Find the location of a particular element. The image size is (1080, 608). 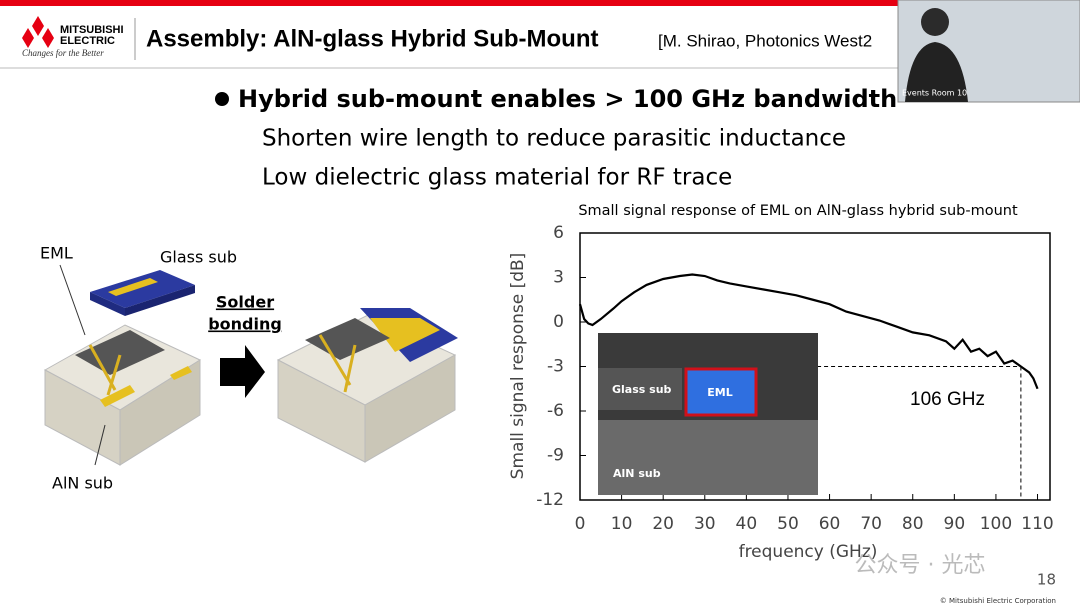

video-label: Events Room 10 is located at coordinates (934, 93).